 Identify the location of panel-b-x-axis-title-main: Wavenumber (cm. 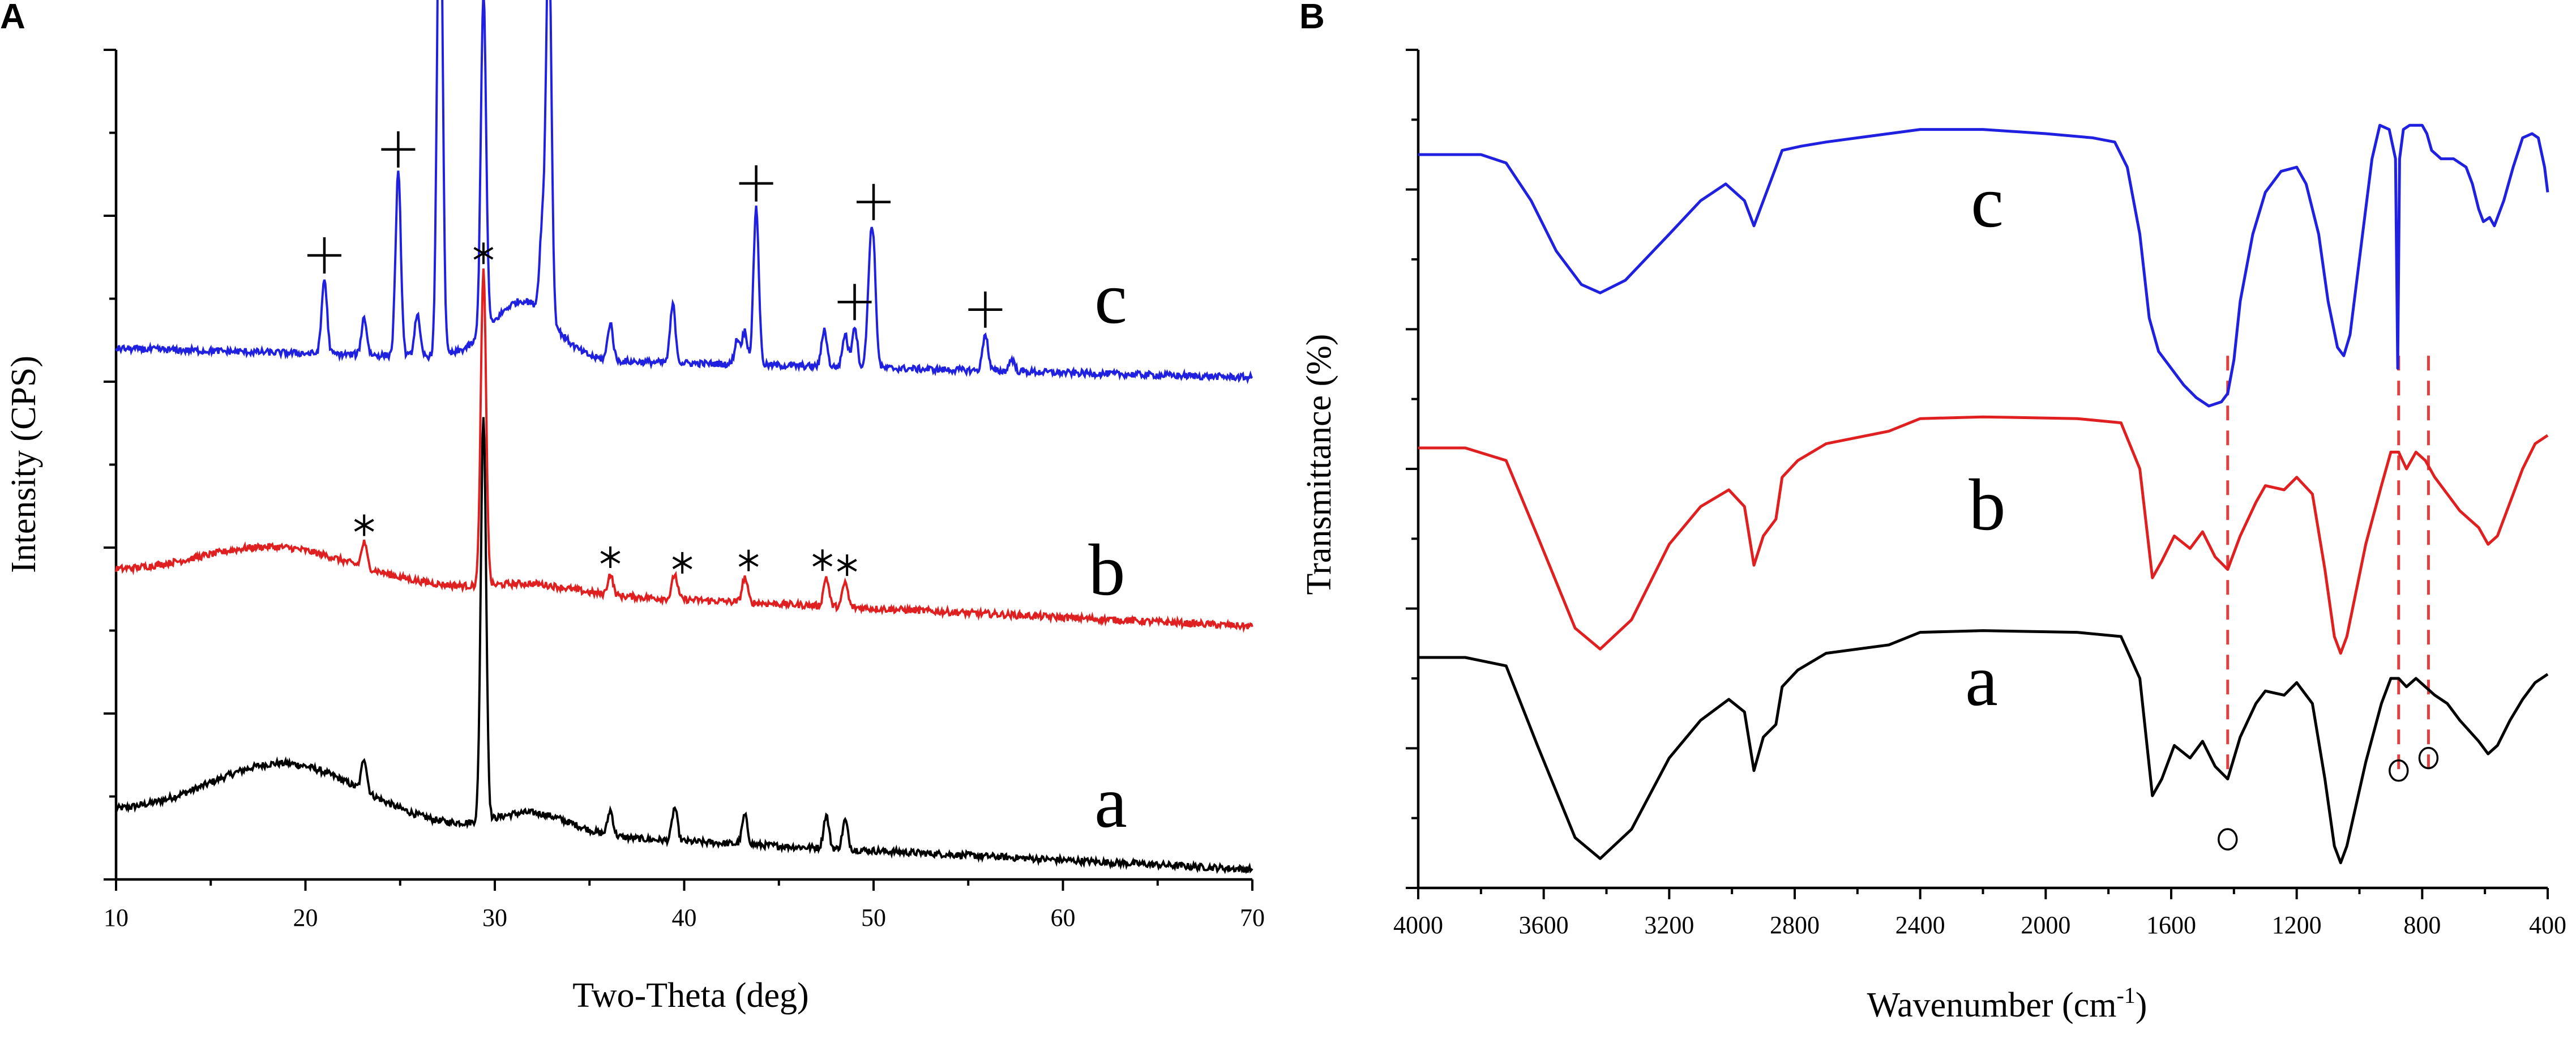
(1992, 1005).